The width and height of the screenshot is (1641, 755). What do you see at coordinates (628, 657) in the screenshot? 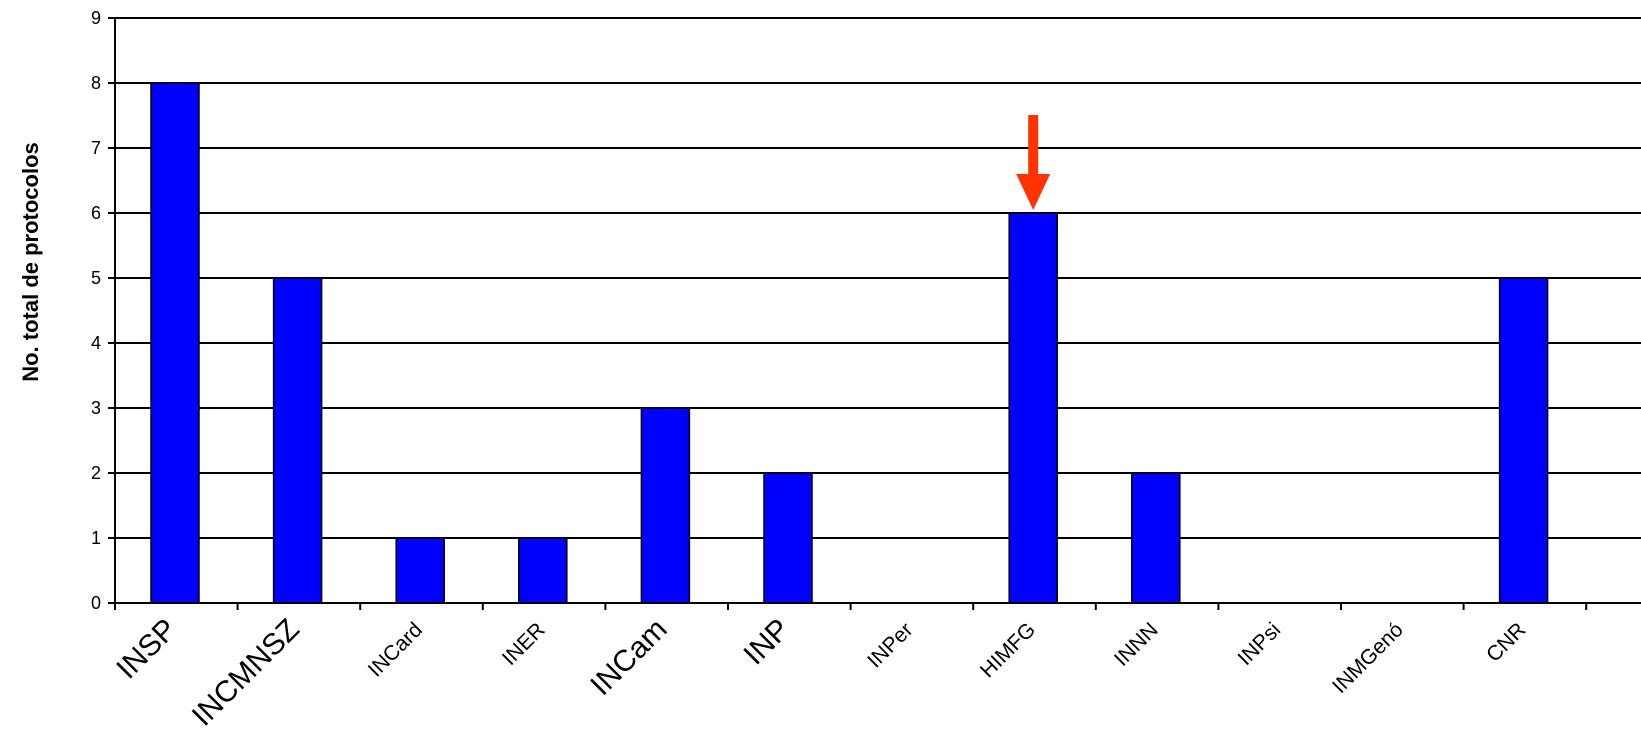
I see `x-tick-label-incam: INCam` at bounding box center [628, 657].